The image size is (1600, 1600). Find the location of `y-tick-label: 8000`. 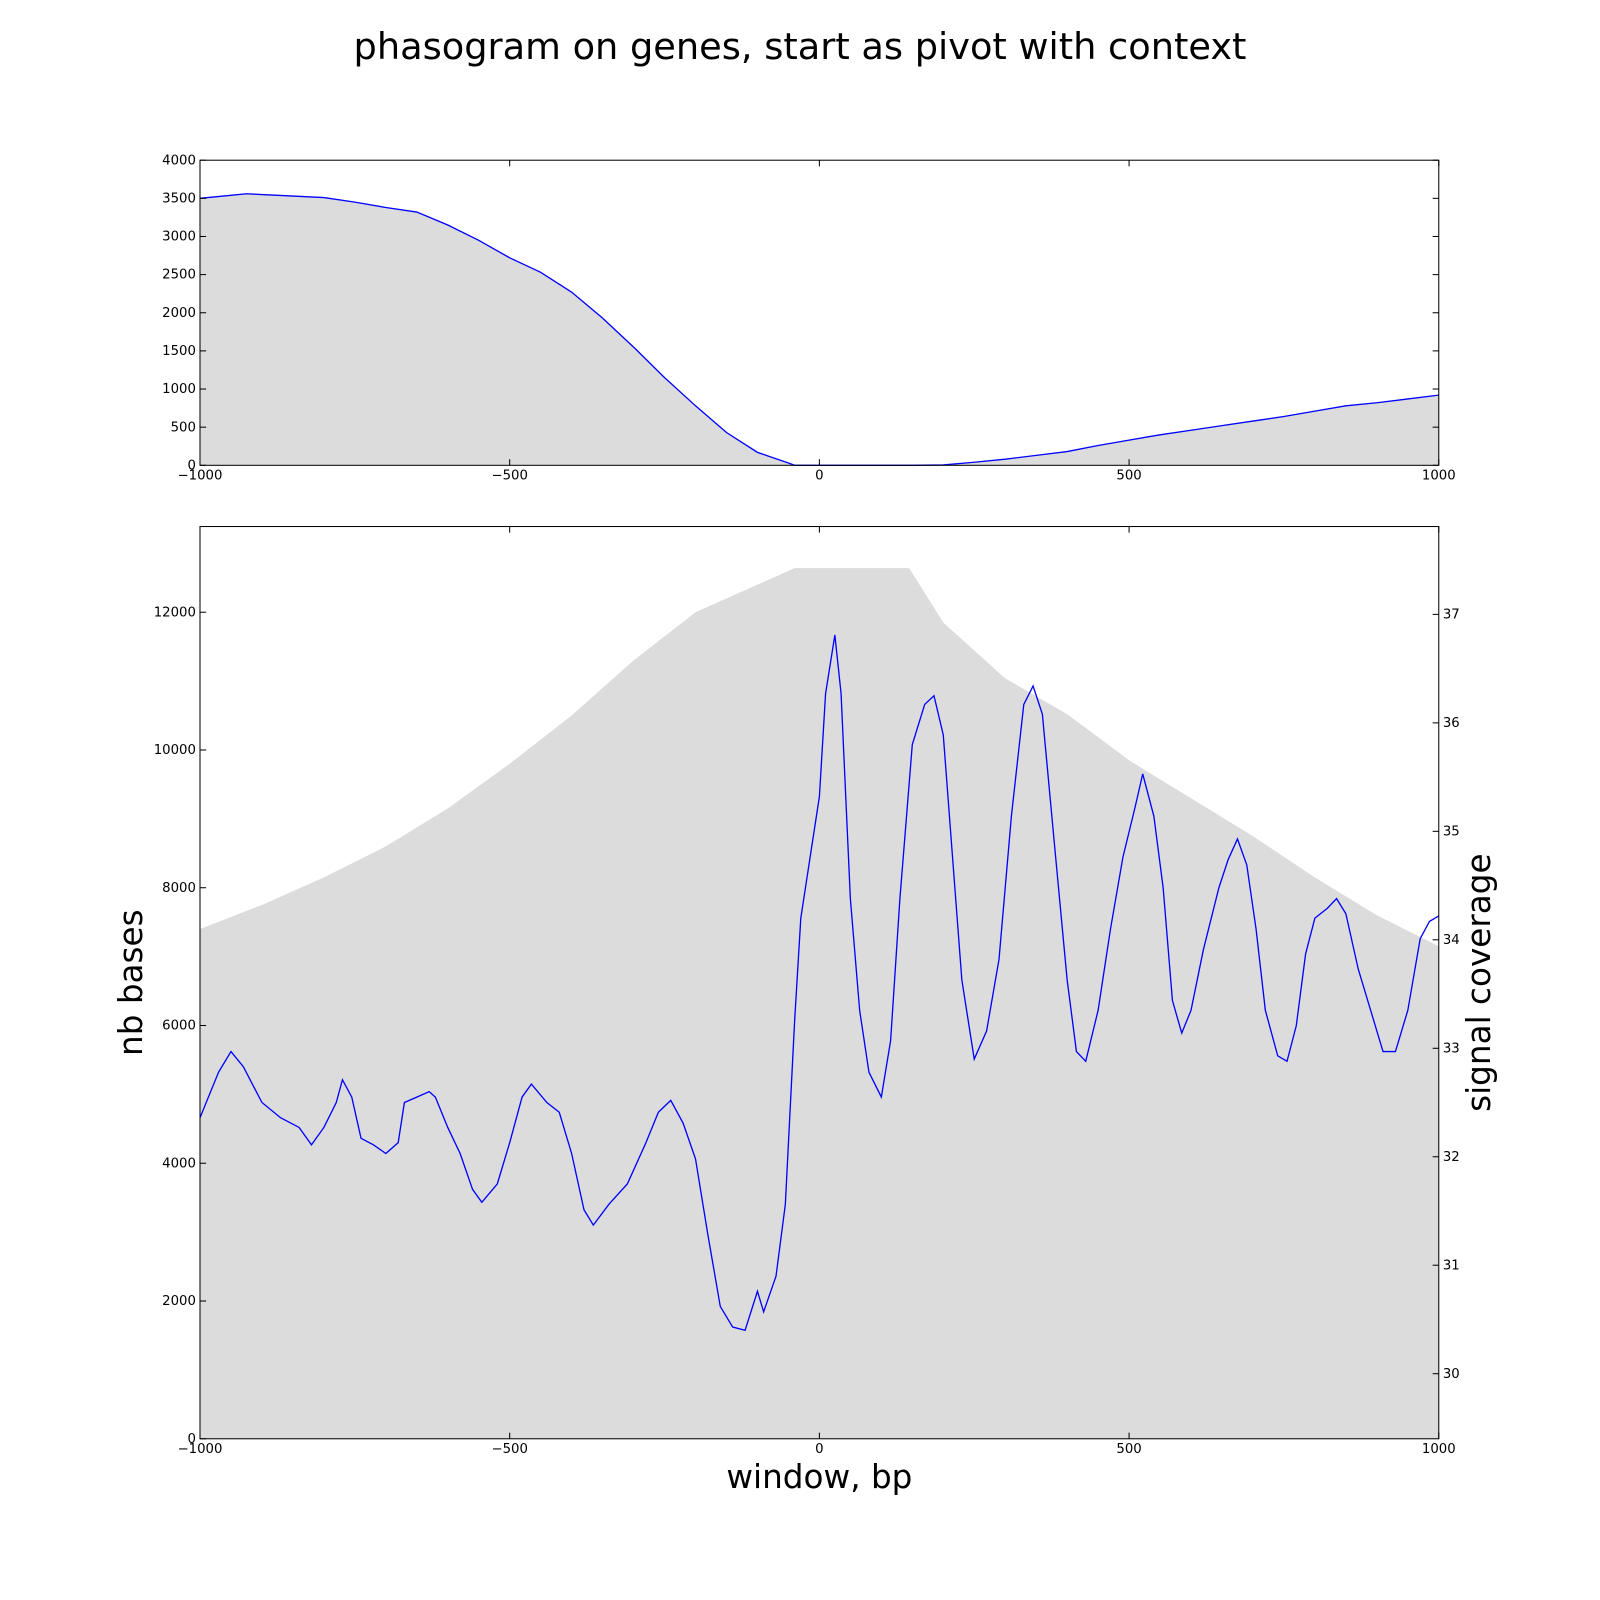

y-tick-label: 8000 is located at coordinates (179, 888).